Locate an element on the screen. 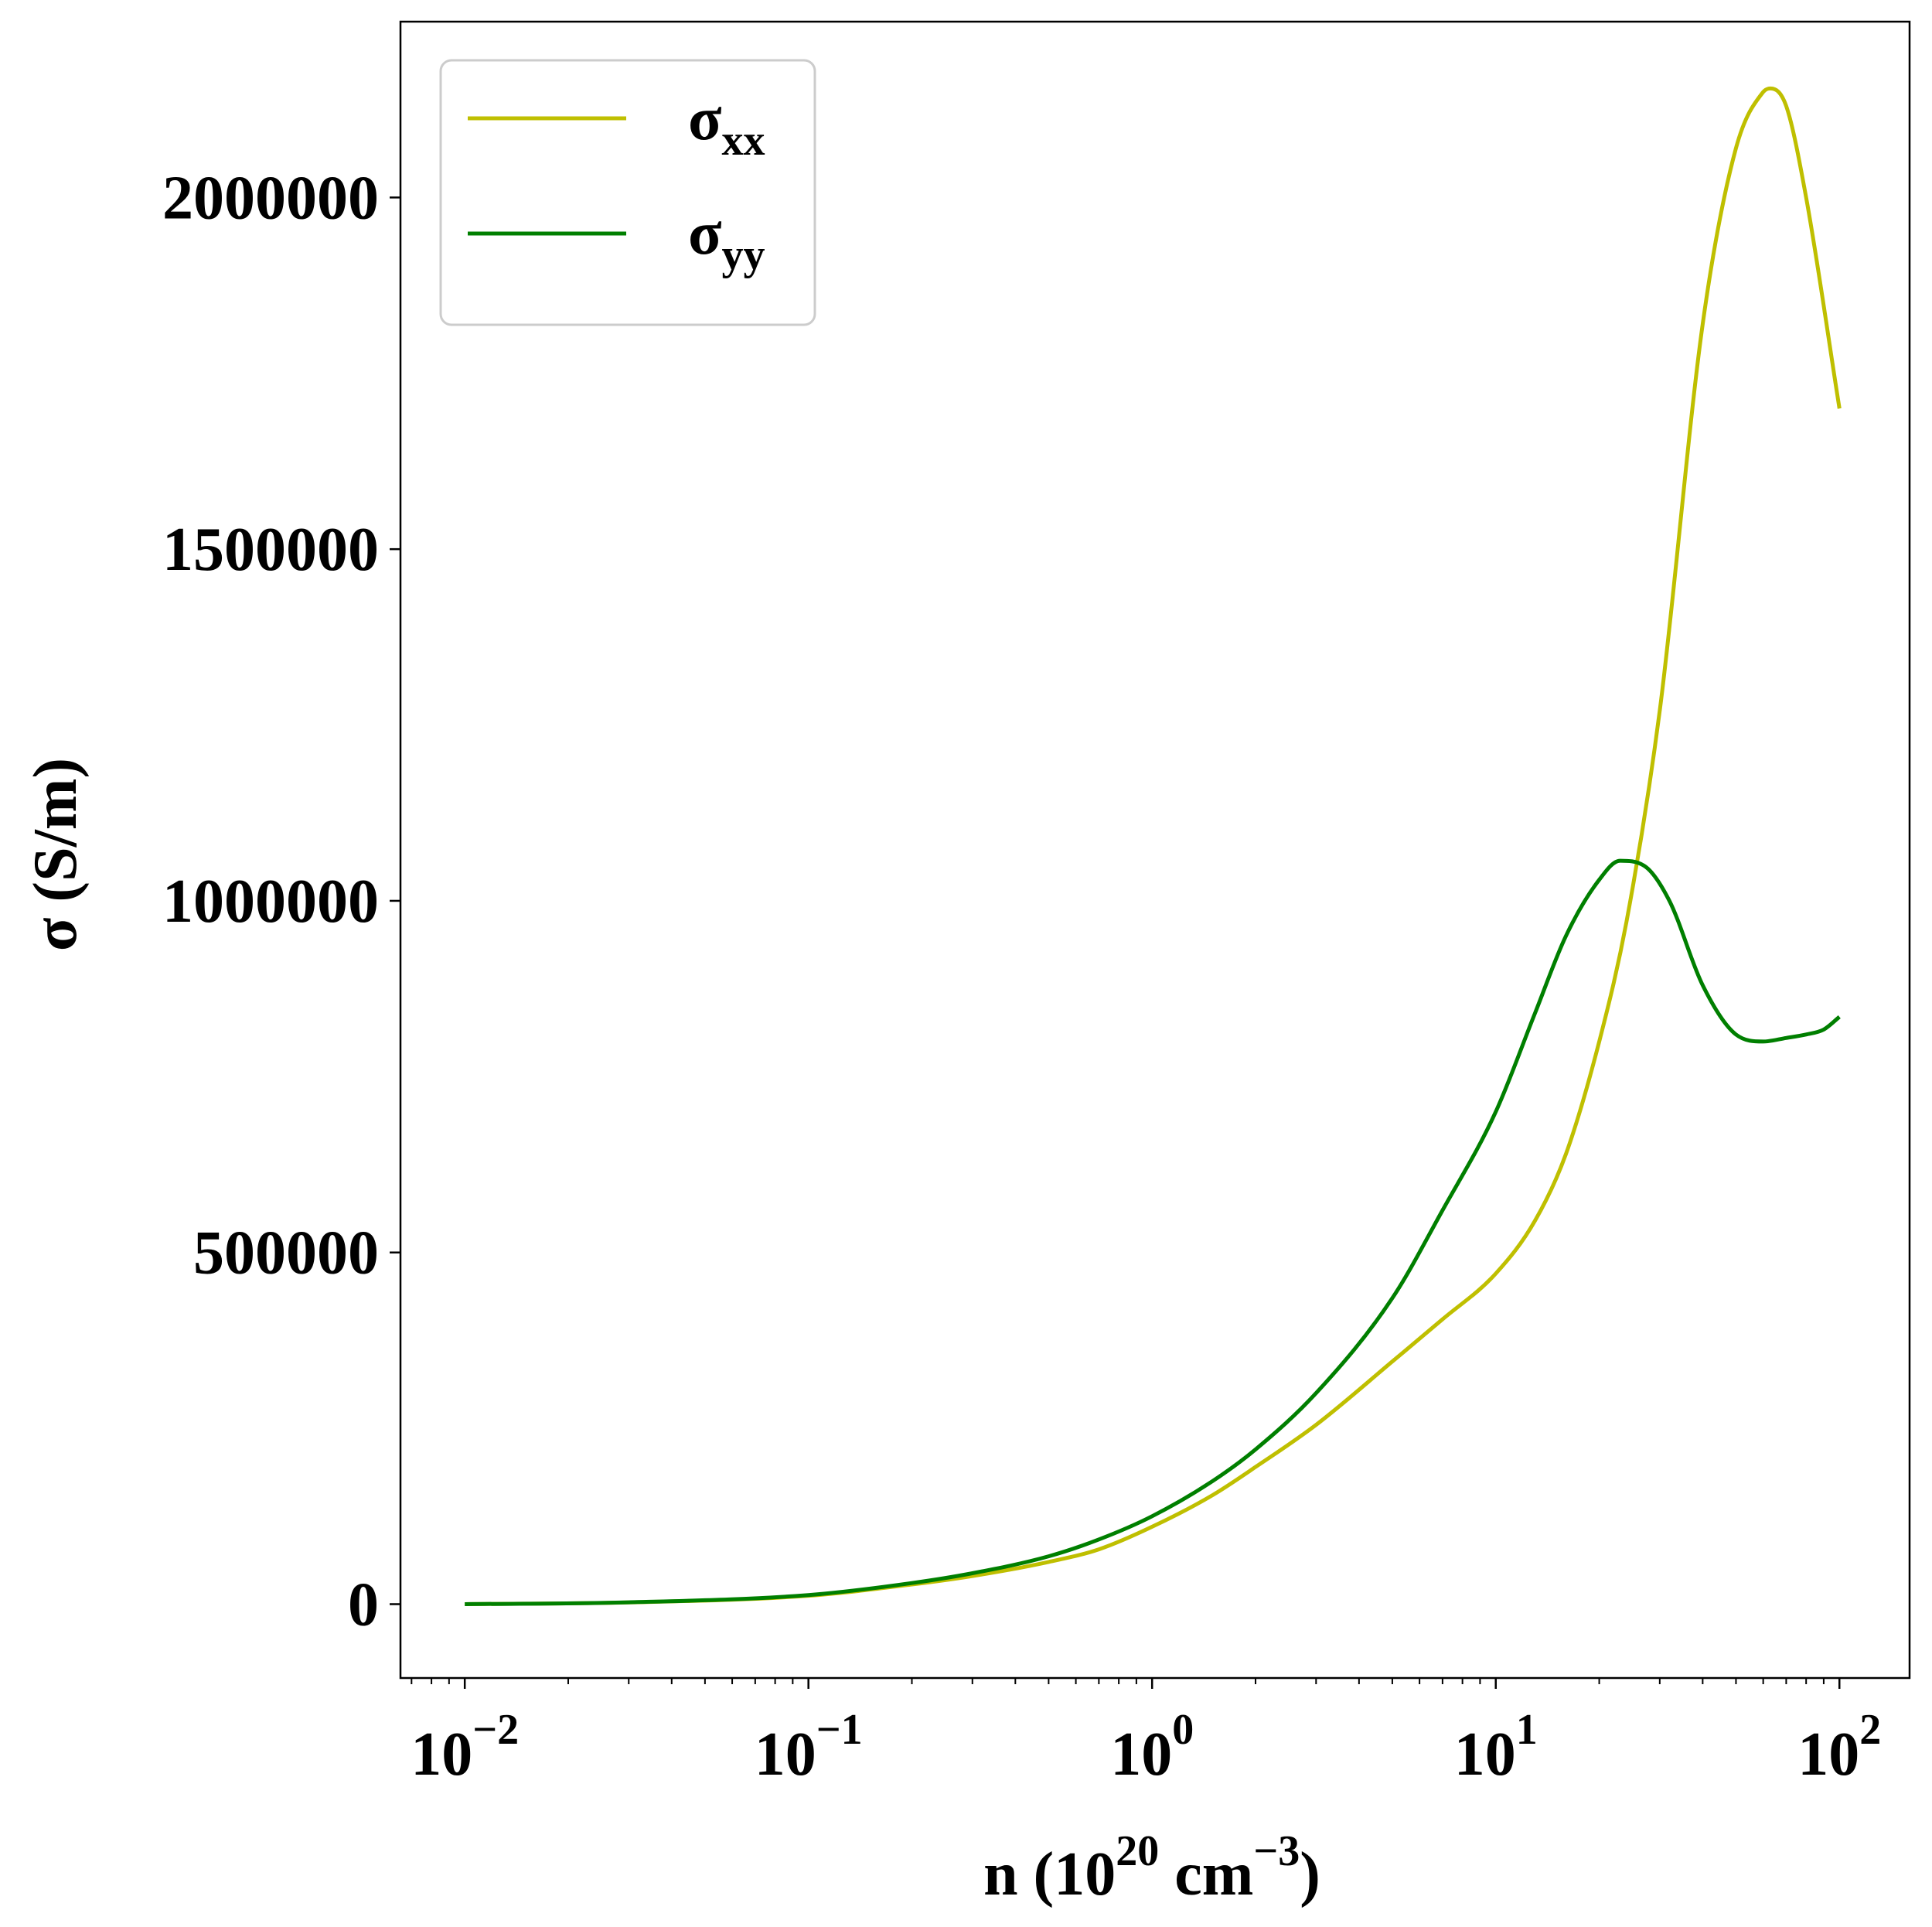 This screenshot has height=1927, width=1932. y-tick-label: 1500000 is located at coordinates (270, 550).